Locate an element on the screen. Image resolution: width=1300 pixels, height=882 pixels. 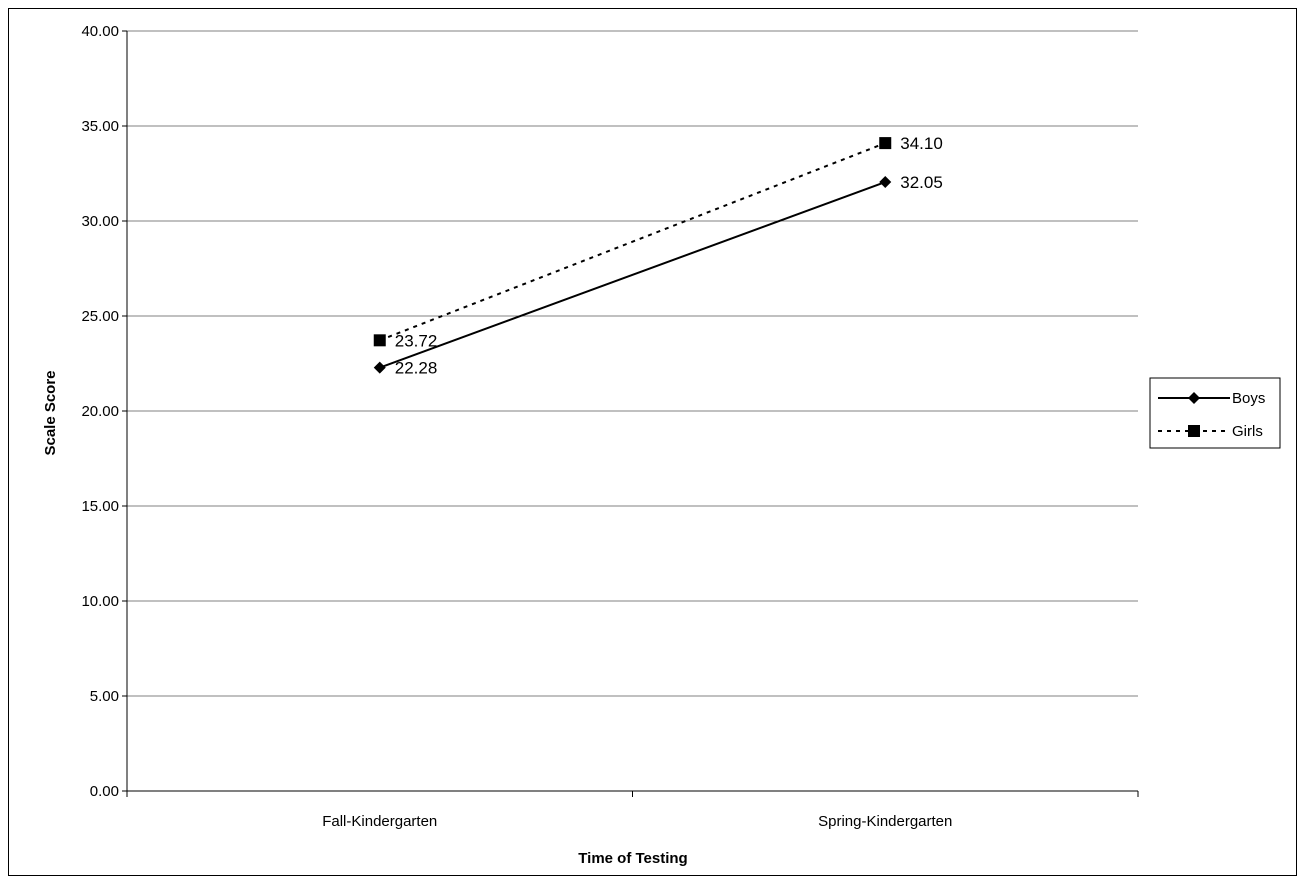
y-tick-label: 5.00 is located at coordinates (104, 696).